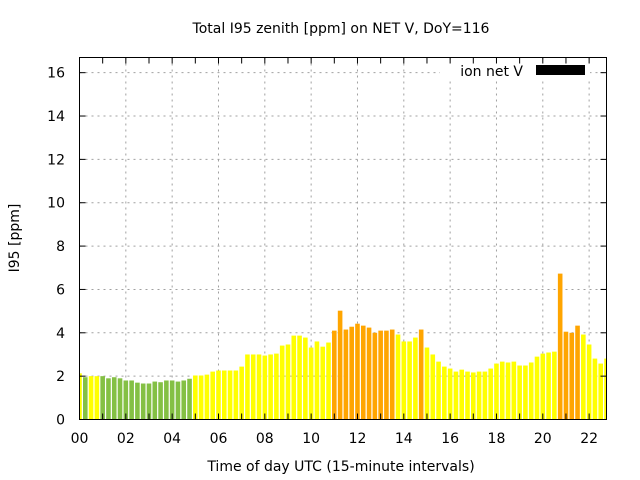 The image size is (640, 480). What do you see at coordinates (80, 439) in the screenshot?
I see `x-tick-label: 00` at bounding box center [80, 439].